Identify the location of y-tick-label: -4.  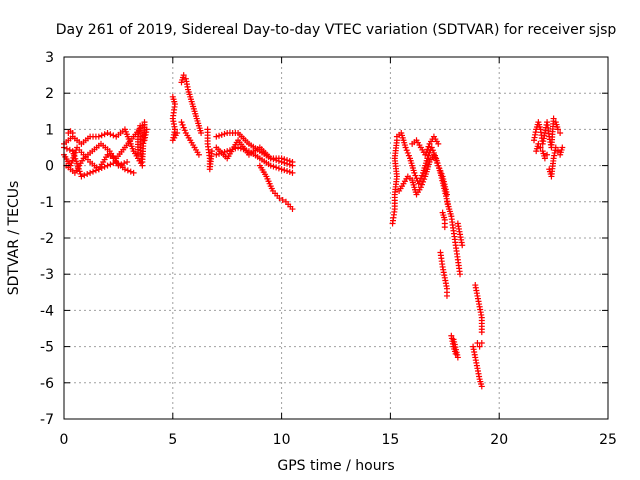
(47, 311).